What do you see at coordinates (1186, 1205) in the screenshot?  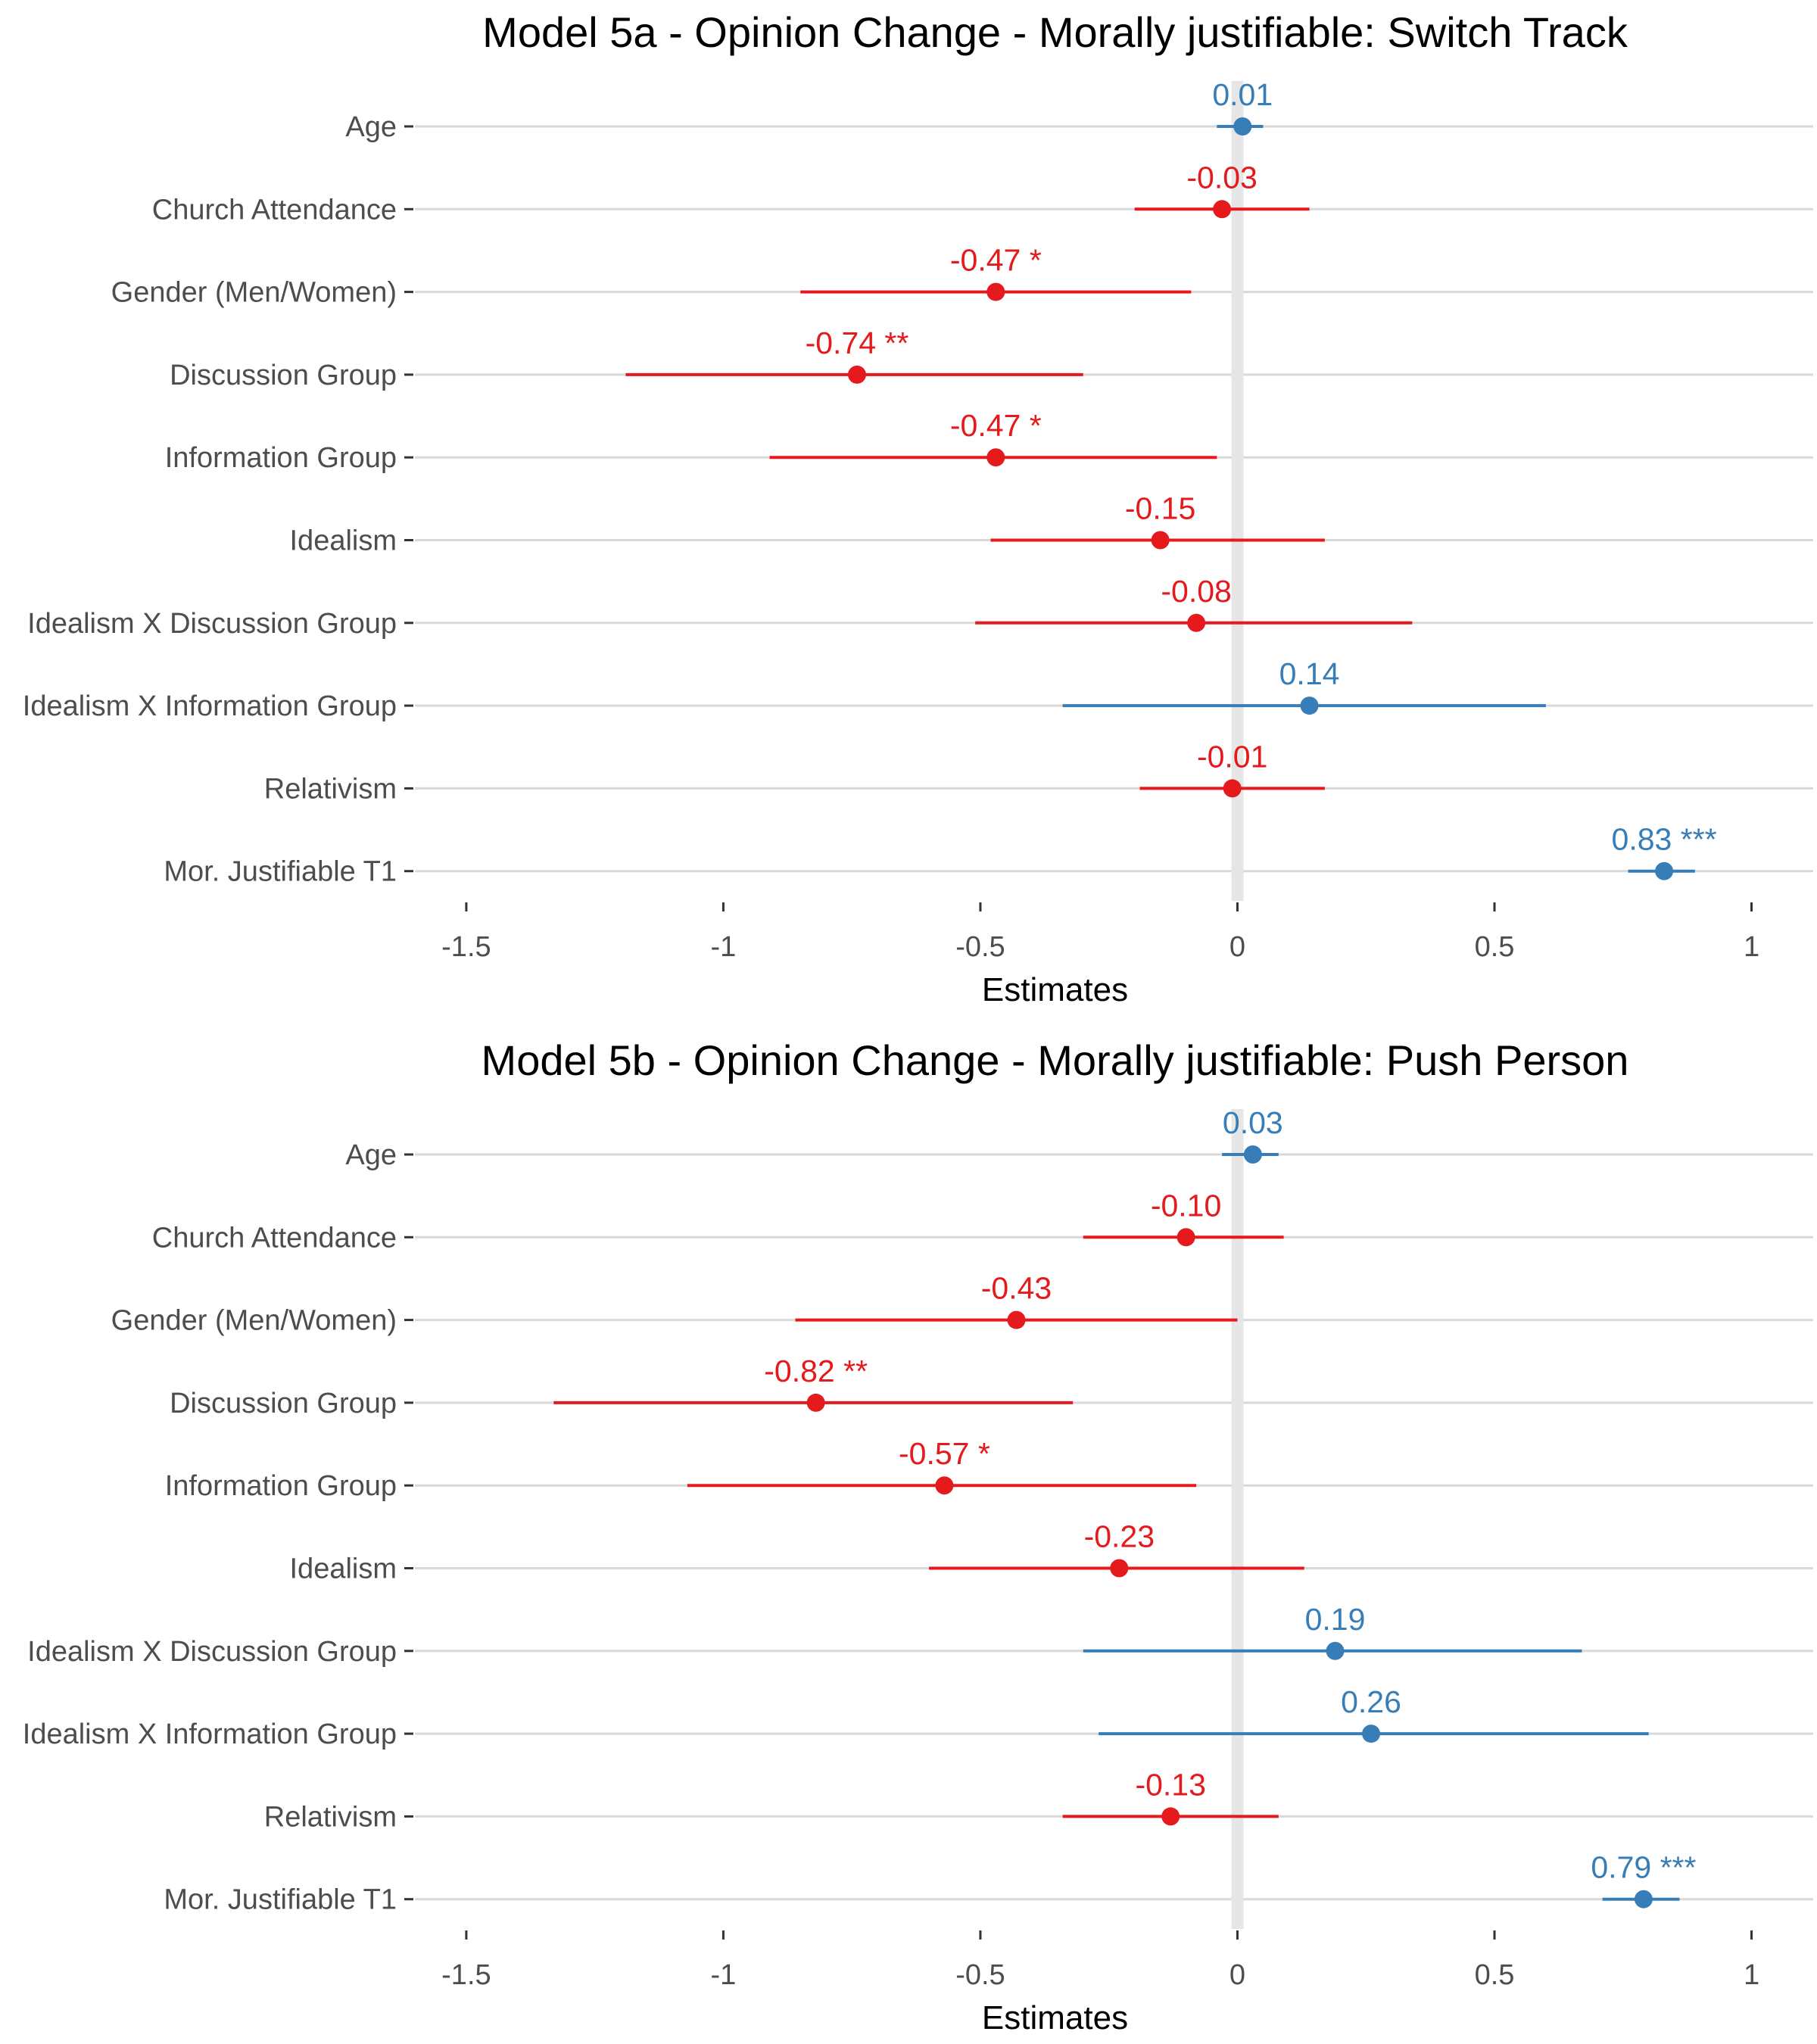 I see `value-label: -0.10` at bounding box center [1186, 1205].